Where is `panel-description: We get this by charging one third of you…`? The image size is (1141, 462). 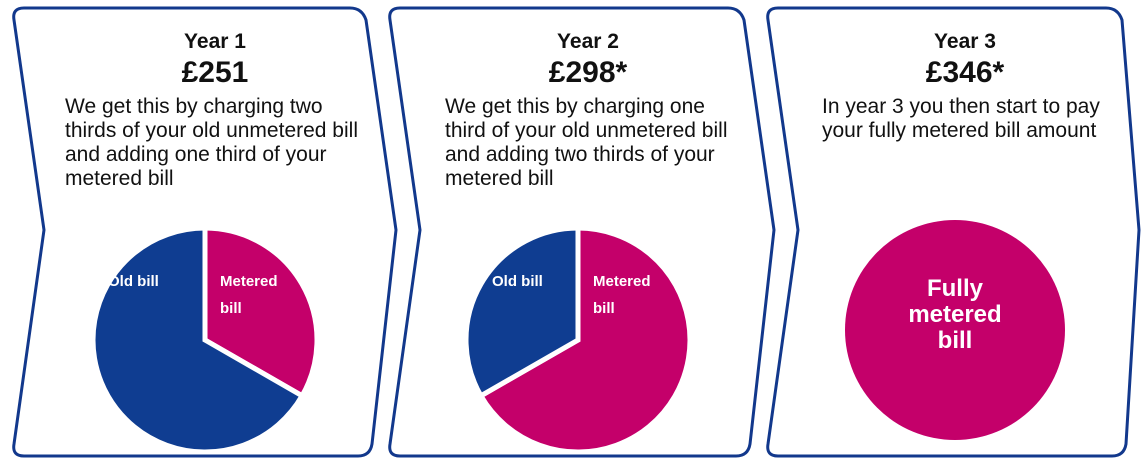 panel-description: We get this by charging one third of you… is located at coordinates (586, 142).